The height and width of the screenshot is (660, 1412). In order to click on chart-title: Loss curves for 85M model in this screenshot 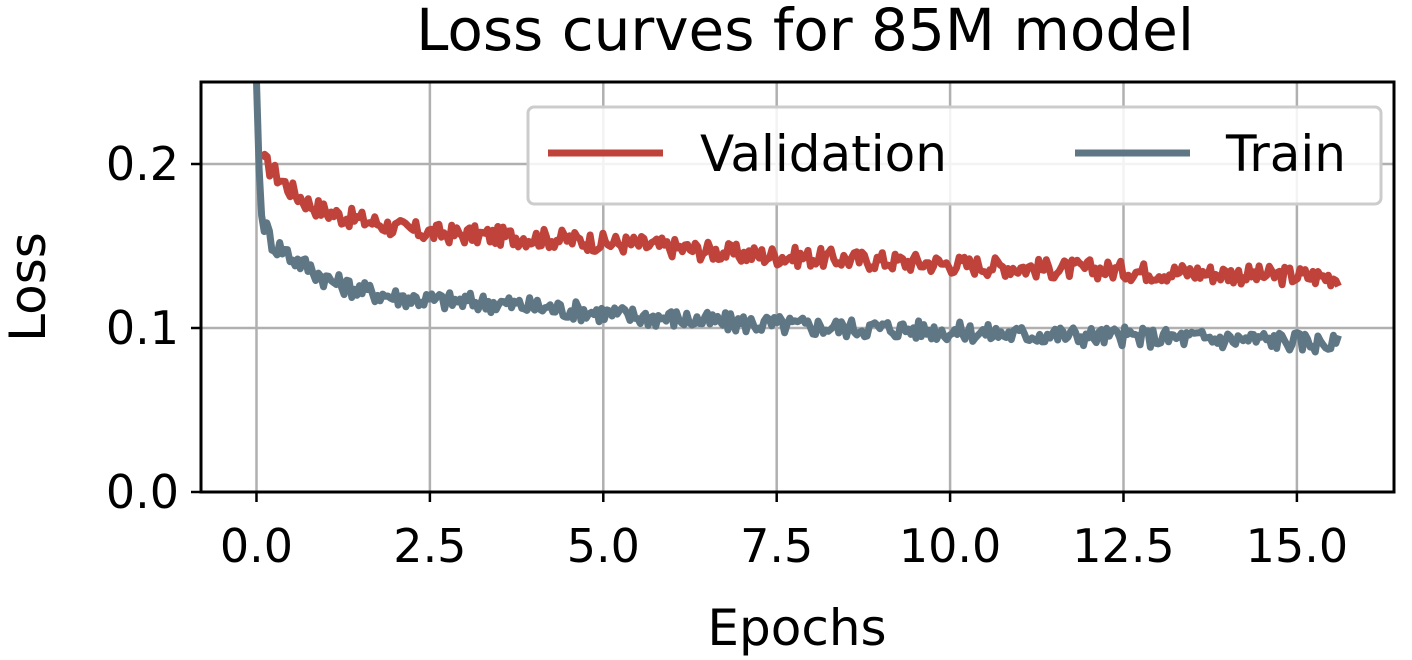, I will do `click(805, 32)`.